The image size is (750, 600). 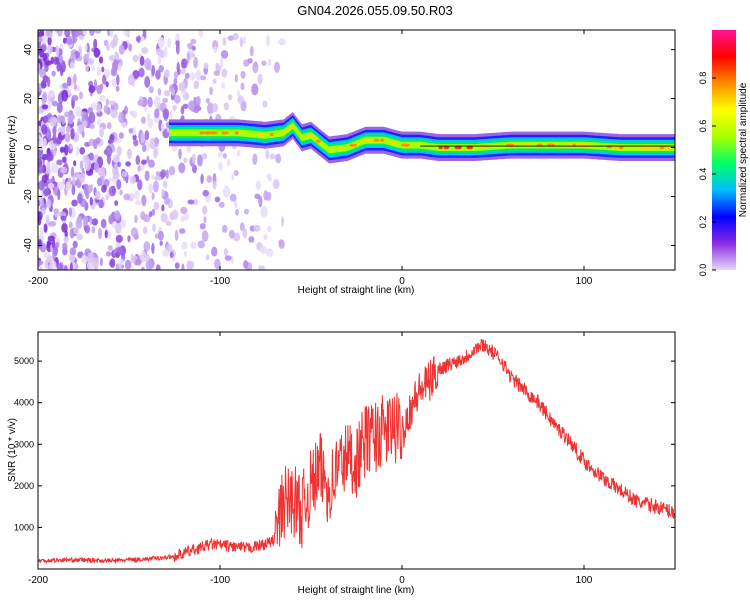 I want to click on colorbar-tick-label: 0.0, so click(x=703, y=270).